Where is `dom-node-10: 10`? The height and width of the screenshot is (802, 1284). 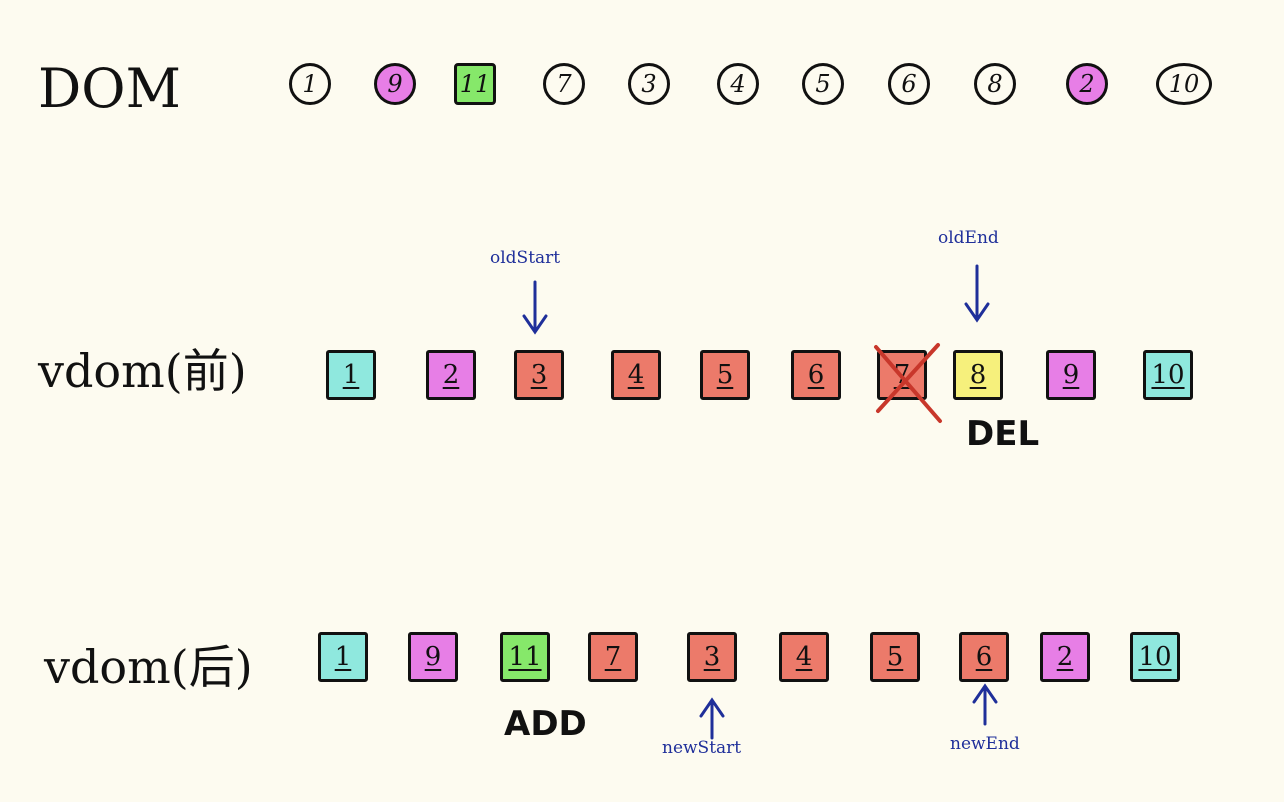 dom-node-10: 10 is located at coordinates (1184, 84).